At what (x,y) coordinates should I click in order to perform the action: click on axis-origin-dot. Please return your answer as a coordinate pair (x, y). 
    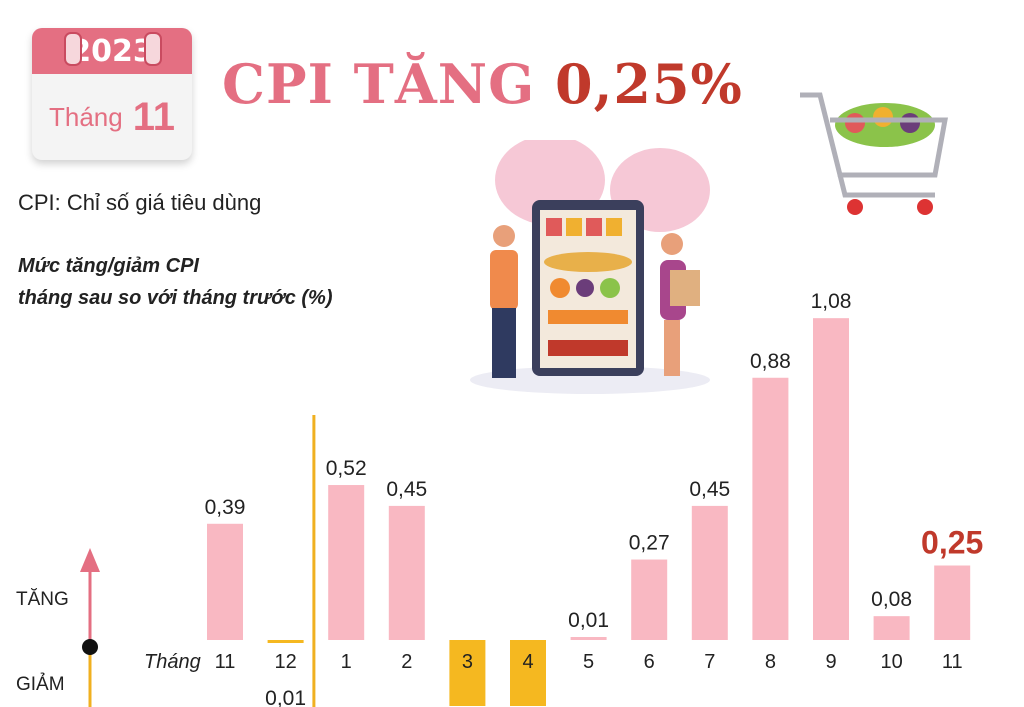
    Looking at the image, I should click on (90, 647).